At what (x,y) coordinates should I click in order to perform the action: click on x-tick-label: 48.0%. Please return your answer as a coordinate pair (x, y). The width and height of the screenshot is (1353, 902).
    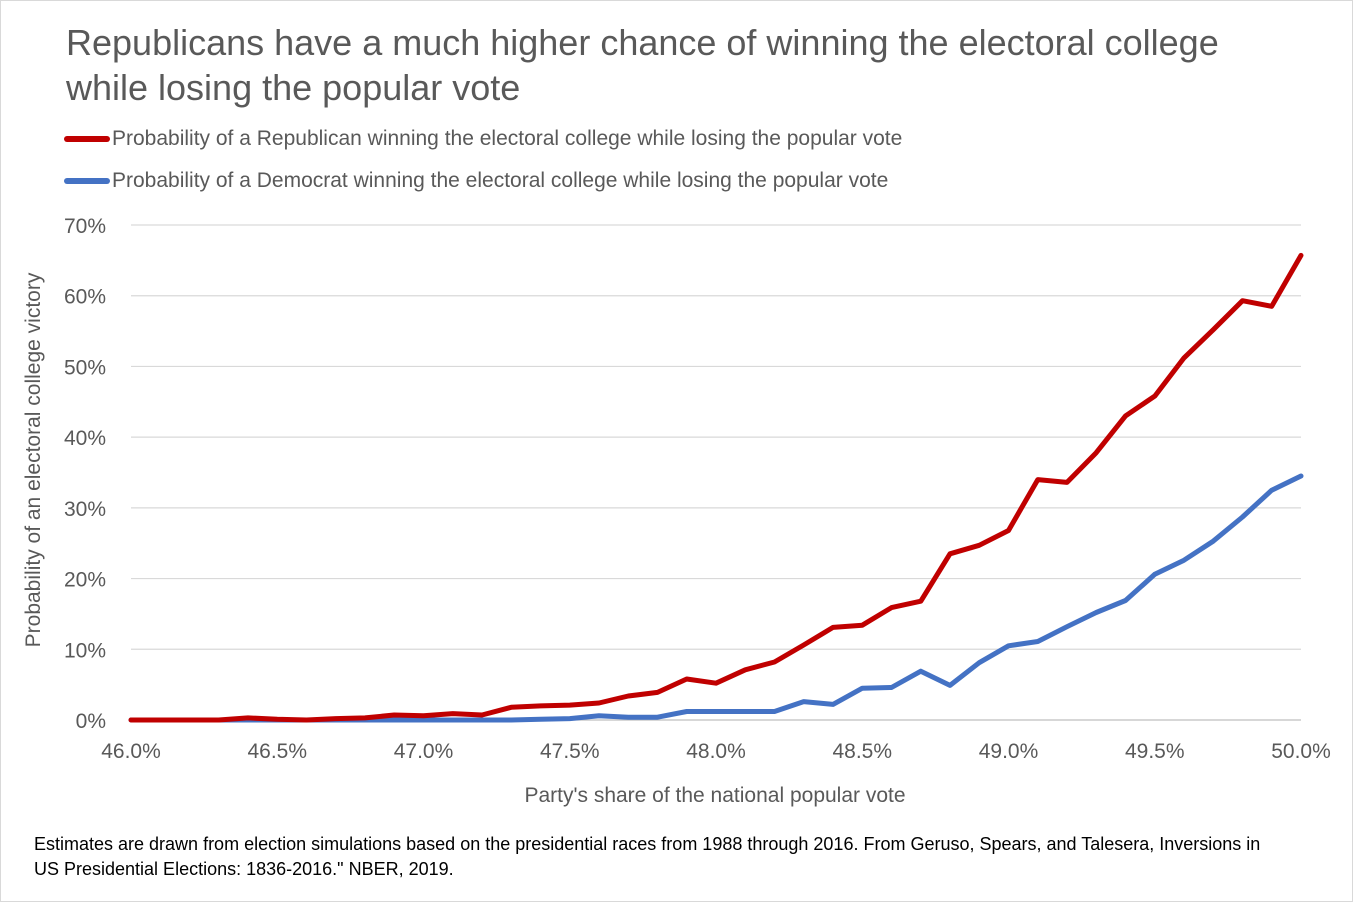
    Looking at the image, I should click on (716, 751).